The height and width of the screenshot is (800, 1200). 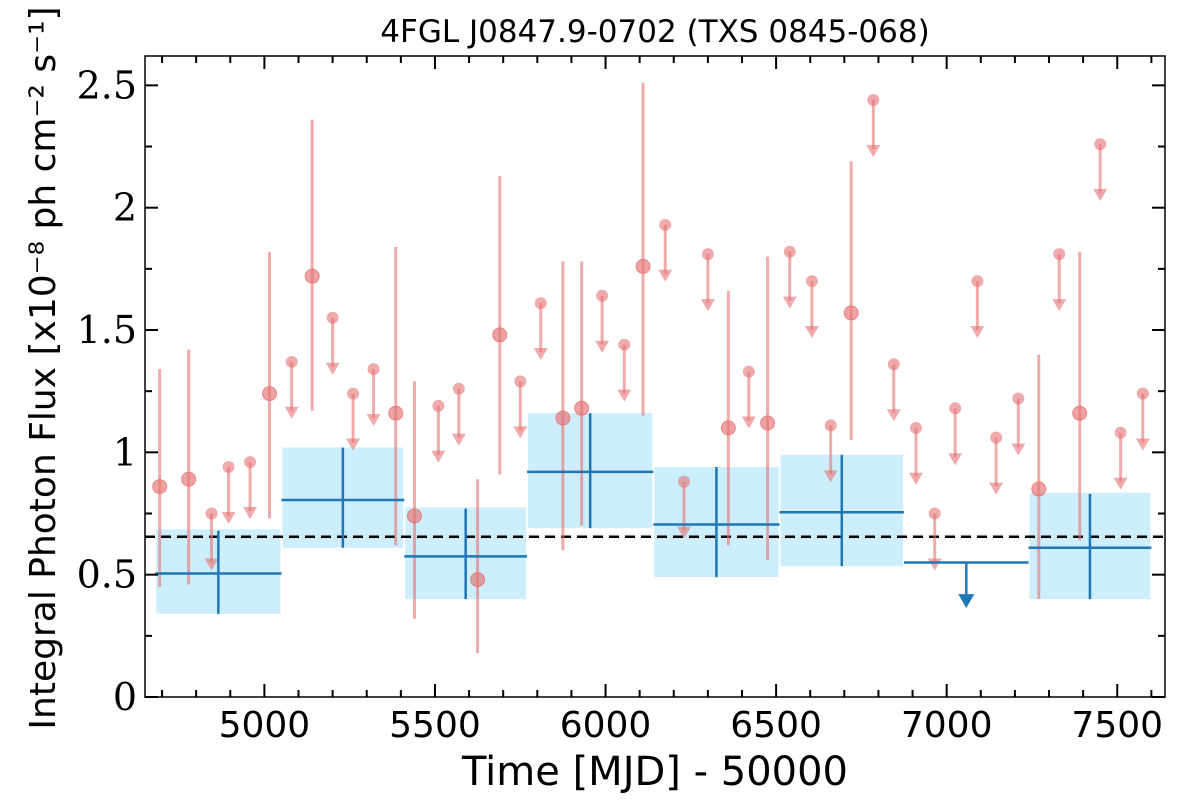 What do you see at coordinates (606, 725) in the screenshot?
I see `x-tick-label-2: 6000` at bounding box center [606, 725].